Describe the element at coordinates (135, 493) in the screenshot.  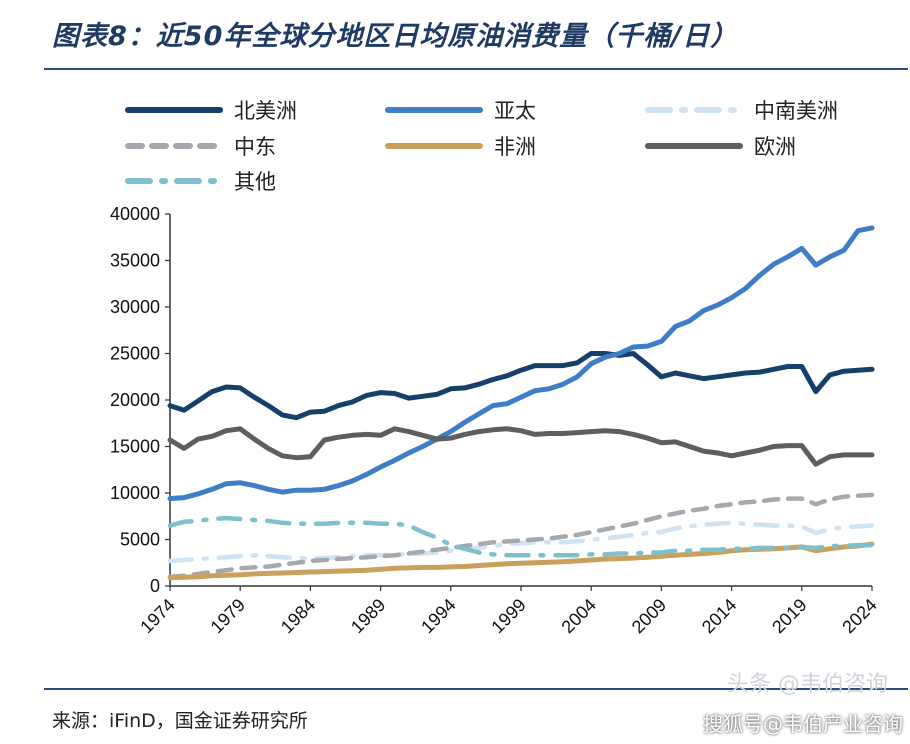
I see `y-tick-label: 10000` at that location.